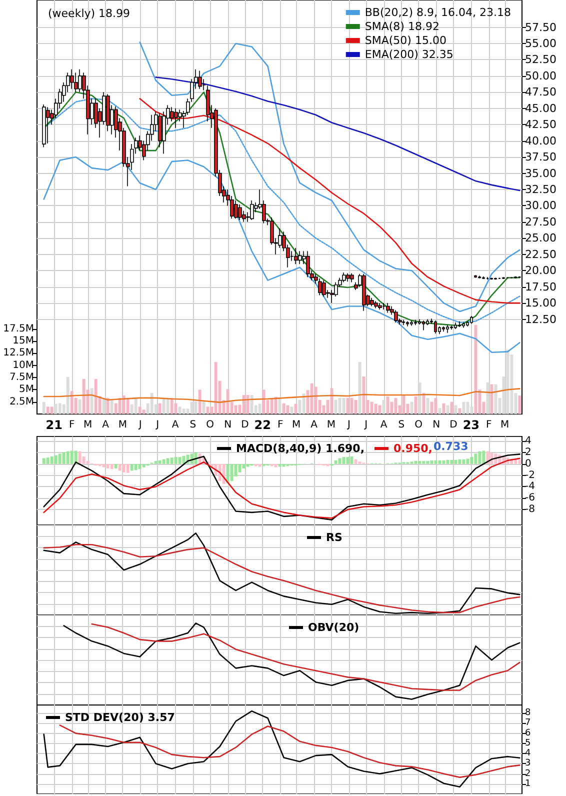 This screenshot has width=566, height=796. I want to click on x-tick-label: O, so click(210, 425).